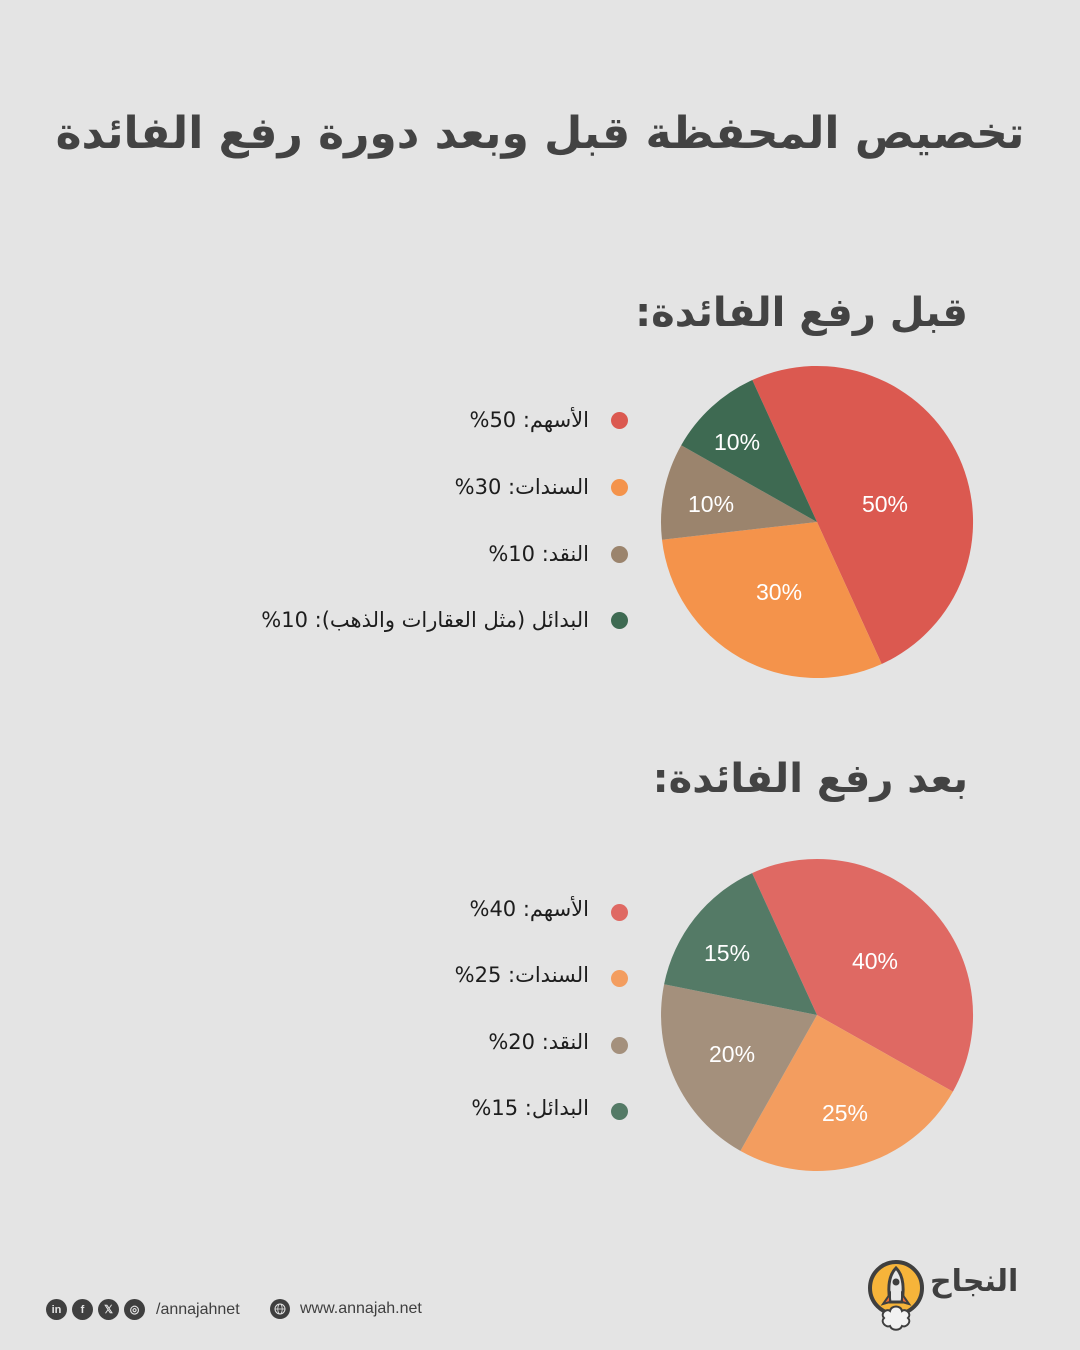 Image resolution: width=1080 pixels, height=1350 pixels. I want to click on pie-chart-before: 50% 30% 10% 10%, so click(817, 522).